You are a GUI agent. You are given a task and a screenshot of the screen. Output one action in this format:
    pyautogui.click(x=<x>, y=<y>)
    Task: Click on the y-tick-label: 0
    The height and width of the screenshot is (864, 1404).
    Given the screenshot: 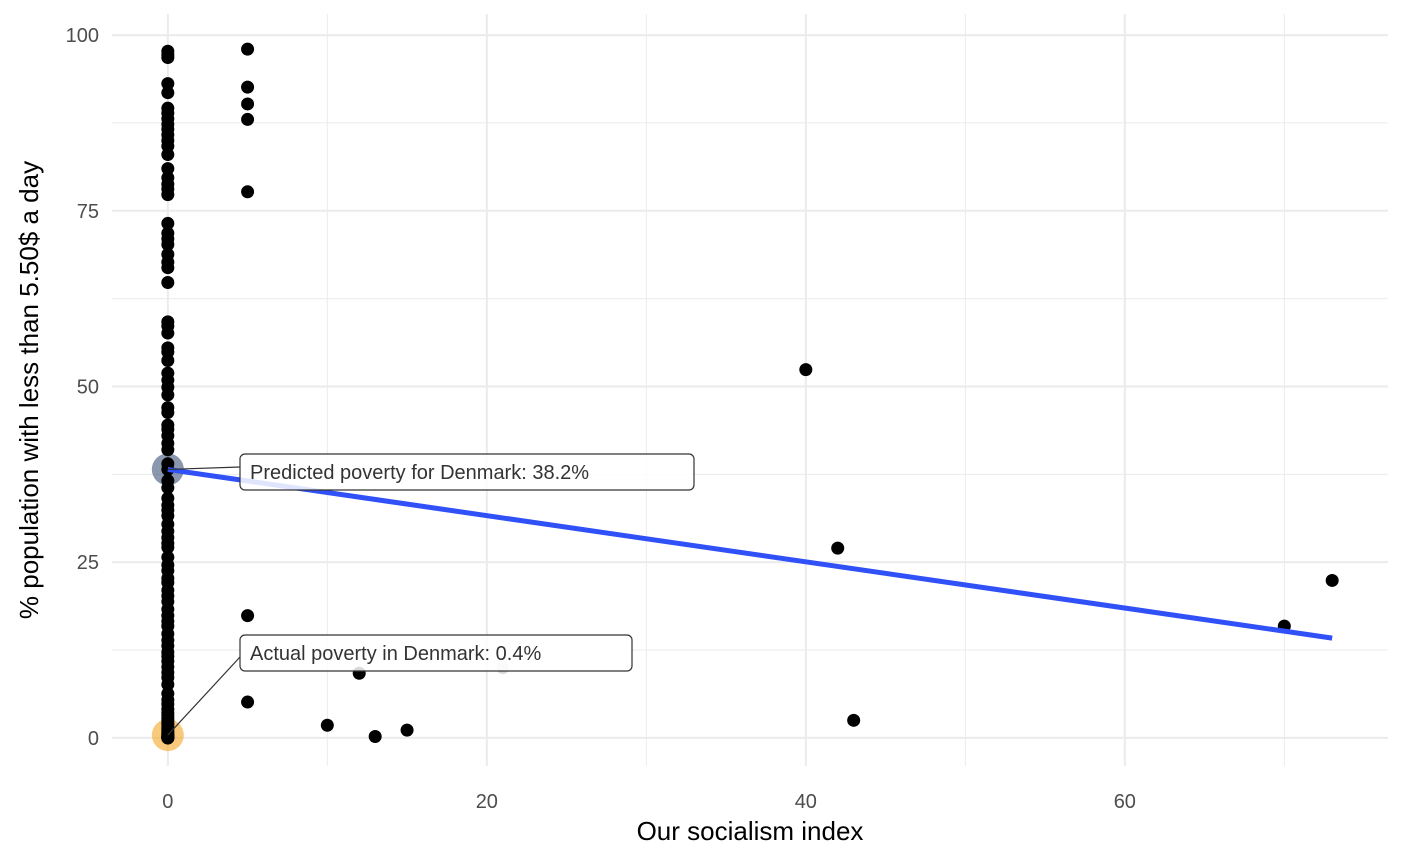 What is the action you would take?
    pyautogui.click(x=93, y=739)
    